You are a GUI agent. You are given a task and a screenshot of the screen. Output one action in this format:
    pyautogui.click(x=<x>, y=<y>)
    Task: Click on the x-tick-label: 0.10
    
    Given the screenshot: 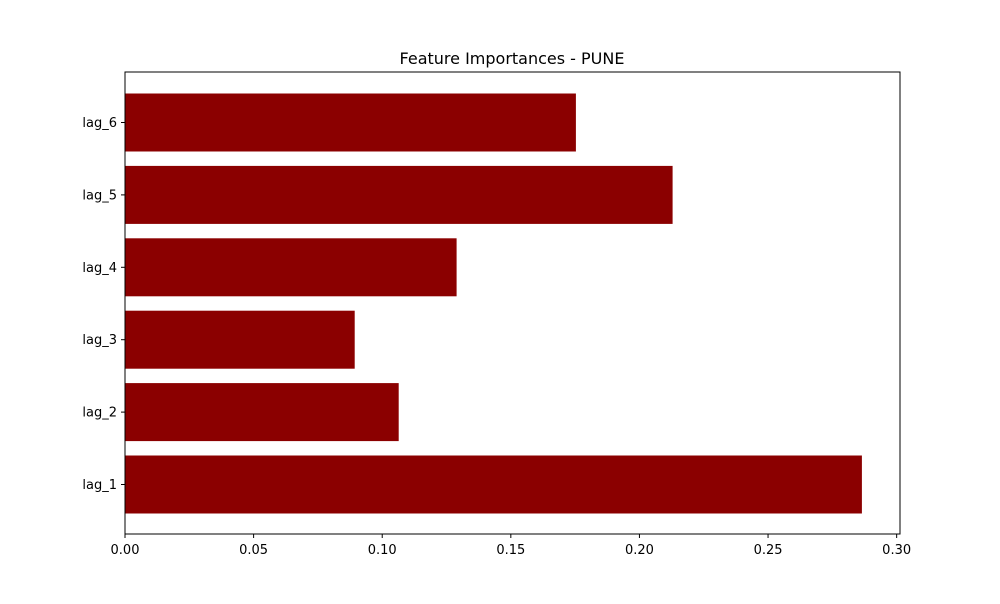 What is the action you would take?
    pyautogui.click(x=382, y=550)
    